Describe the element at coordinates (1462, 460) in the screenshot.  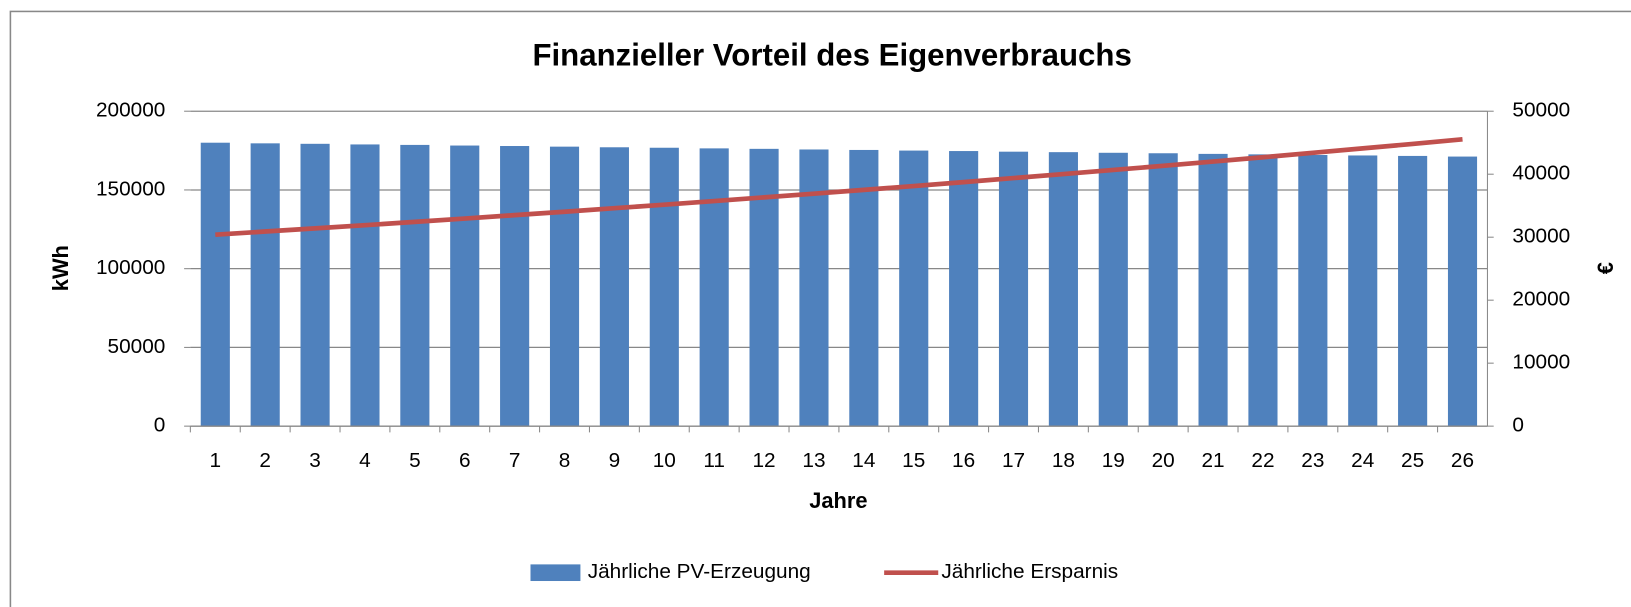
I see `x-tick-label: 26` at that location.